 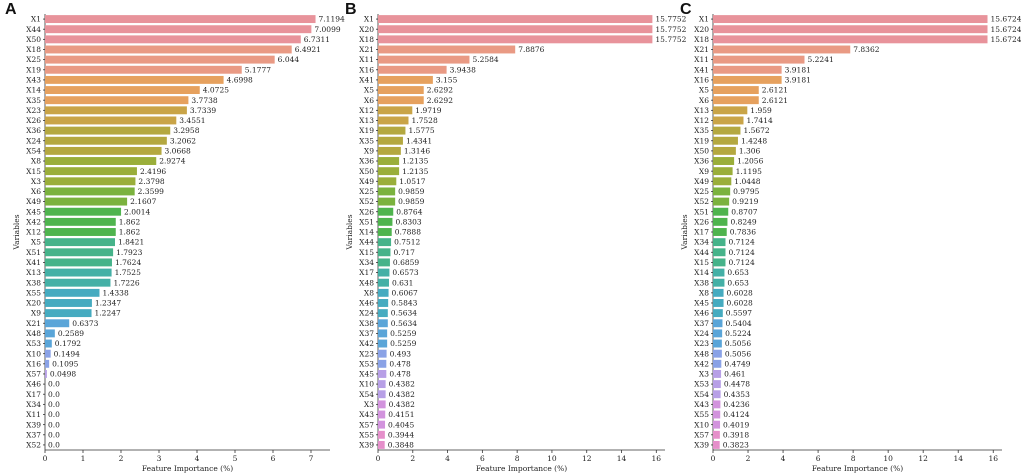 What do you see at coordinates (401, 353) in the screenshot?
I see `value-label: 0.493` at bounding box center [401, 353].